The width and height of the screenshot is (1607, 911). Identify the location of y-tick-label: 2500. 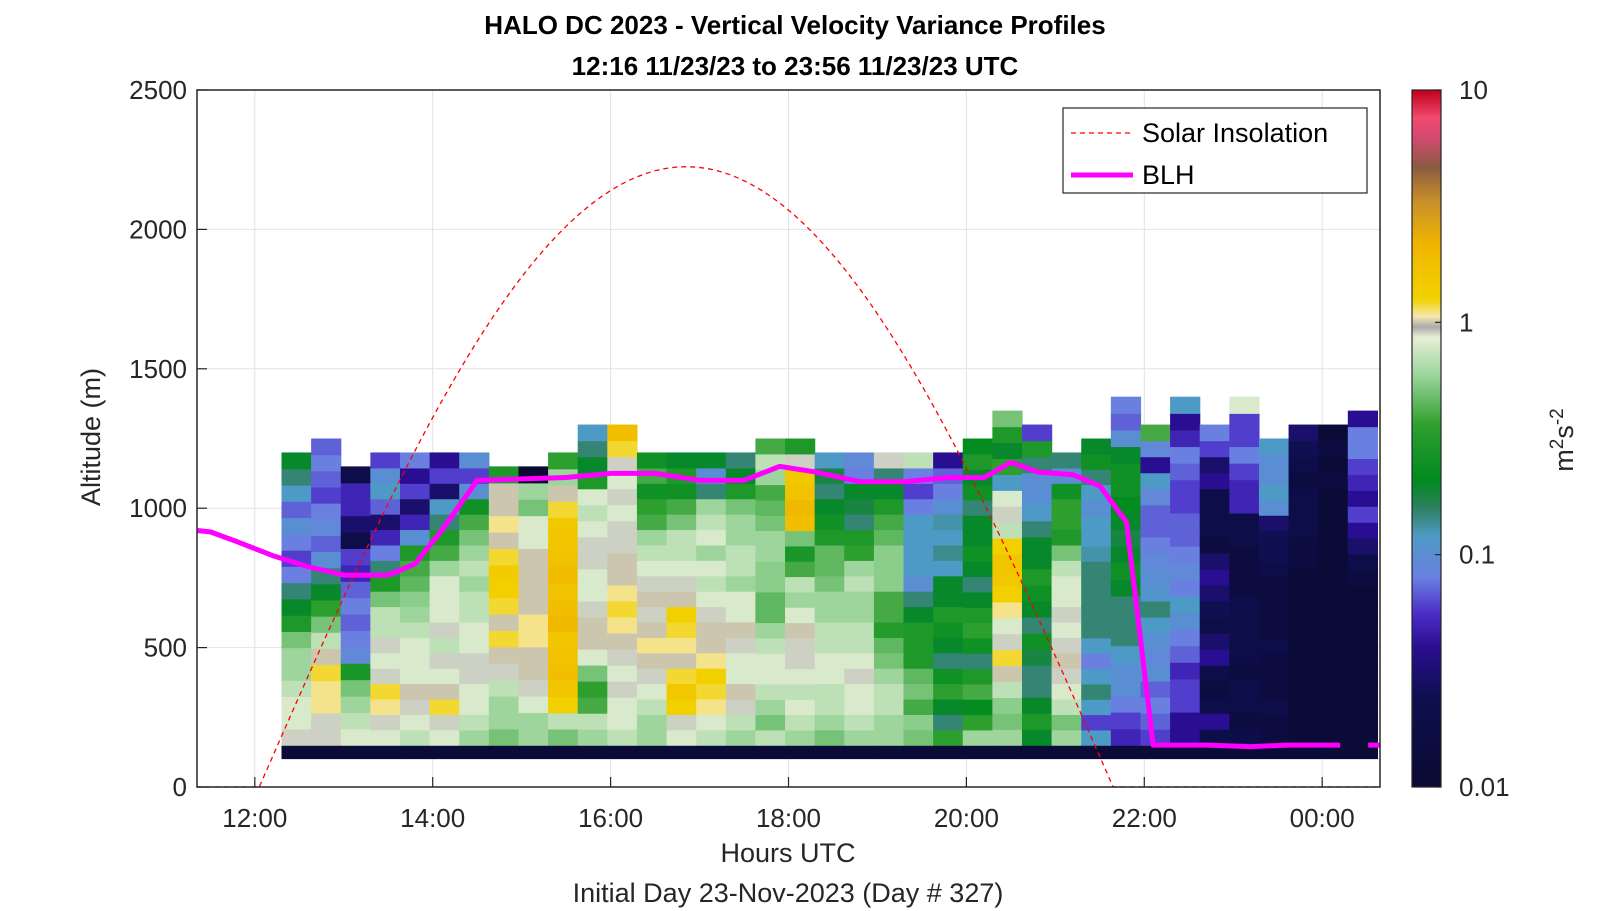
(158, 90).